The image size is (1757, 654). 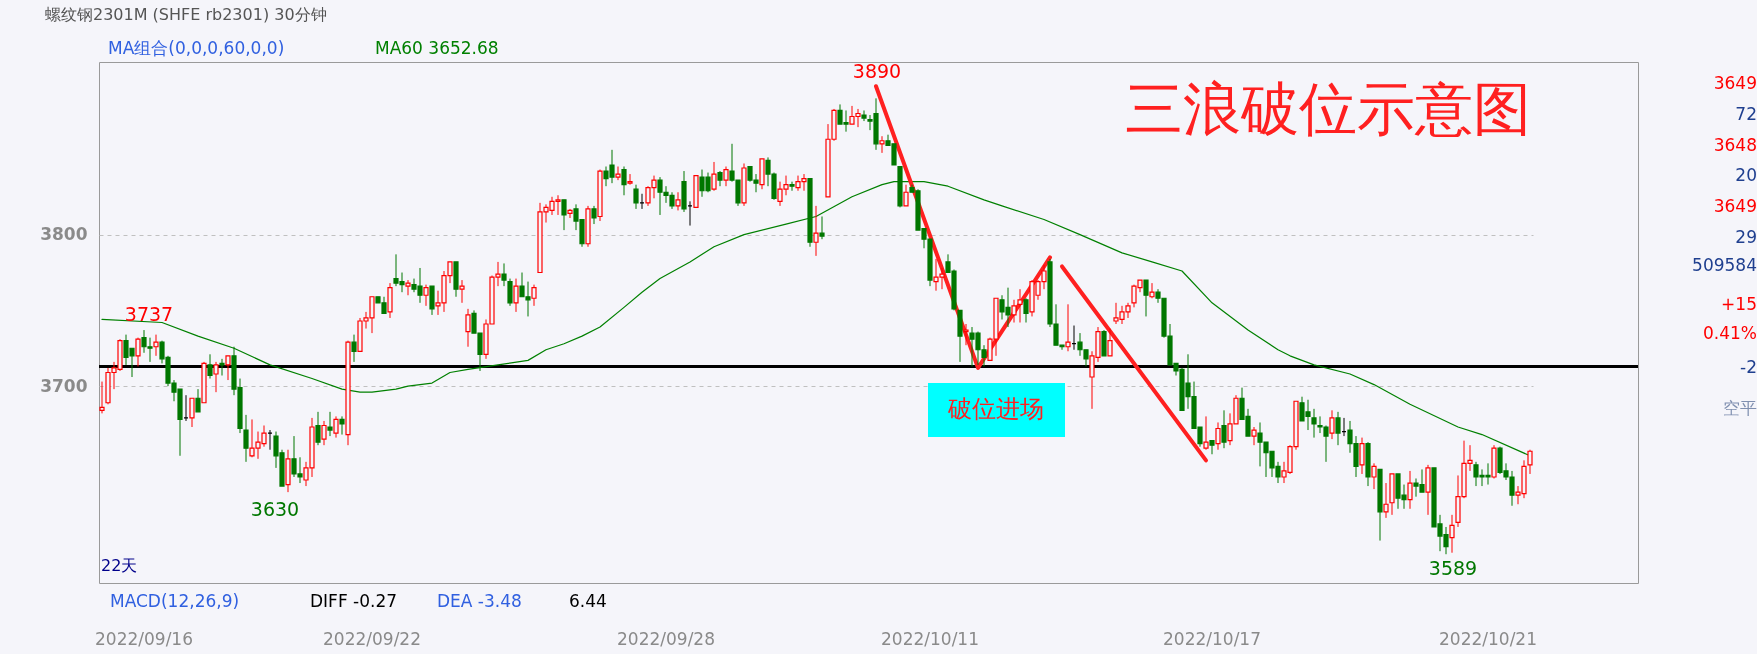 I want to click on y-tick-label: 3700, so click(x=64, y=385).